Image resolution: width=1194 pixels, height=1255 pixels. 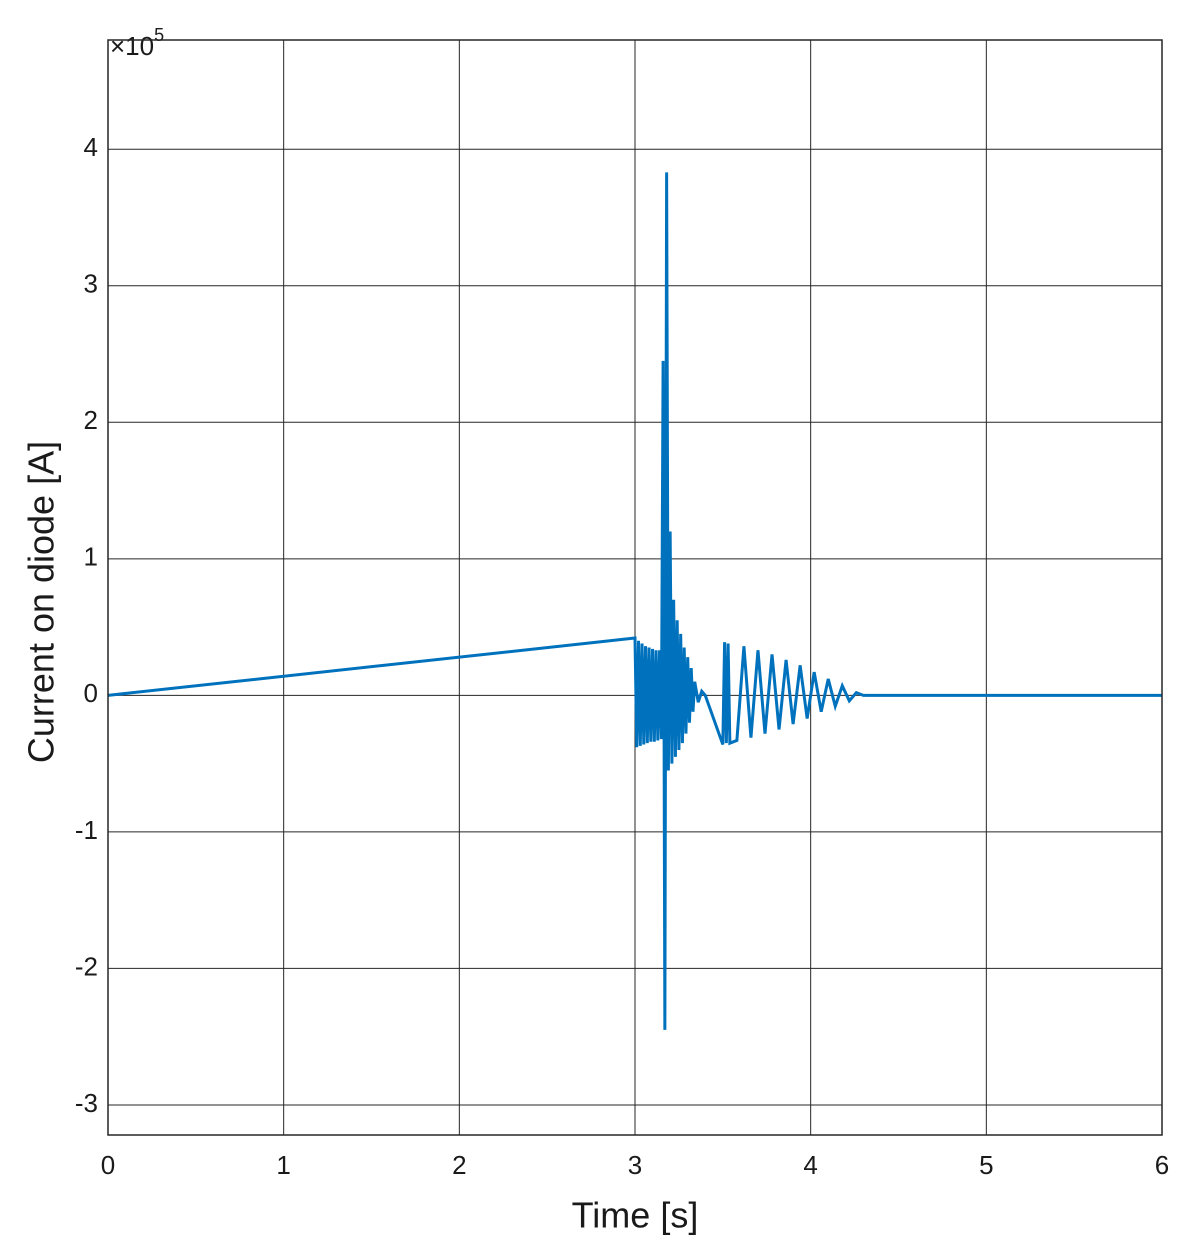 I want to click on y-multiplier: ×10⁵, so click(x=137, y=43).